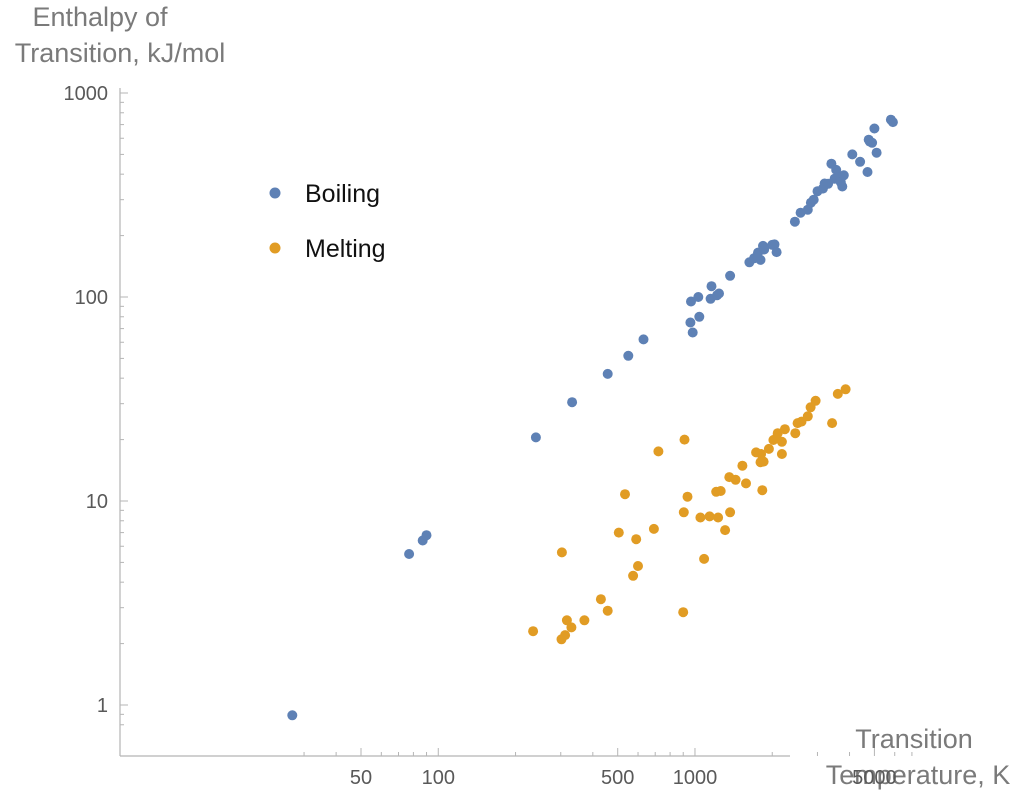 The image size is (1024, 792). I want to click on y-tick-label: 1000, so click(86, 94).